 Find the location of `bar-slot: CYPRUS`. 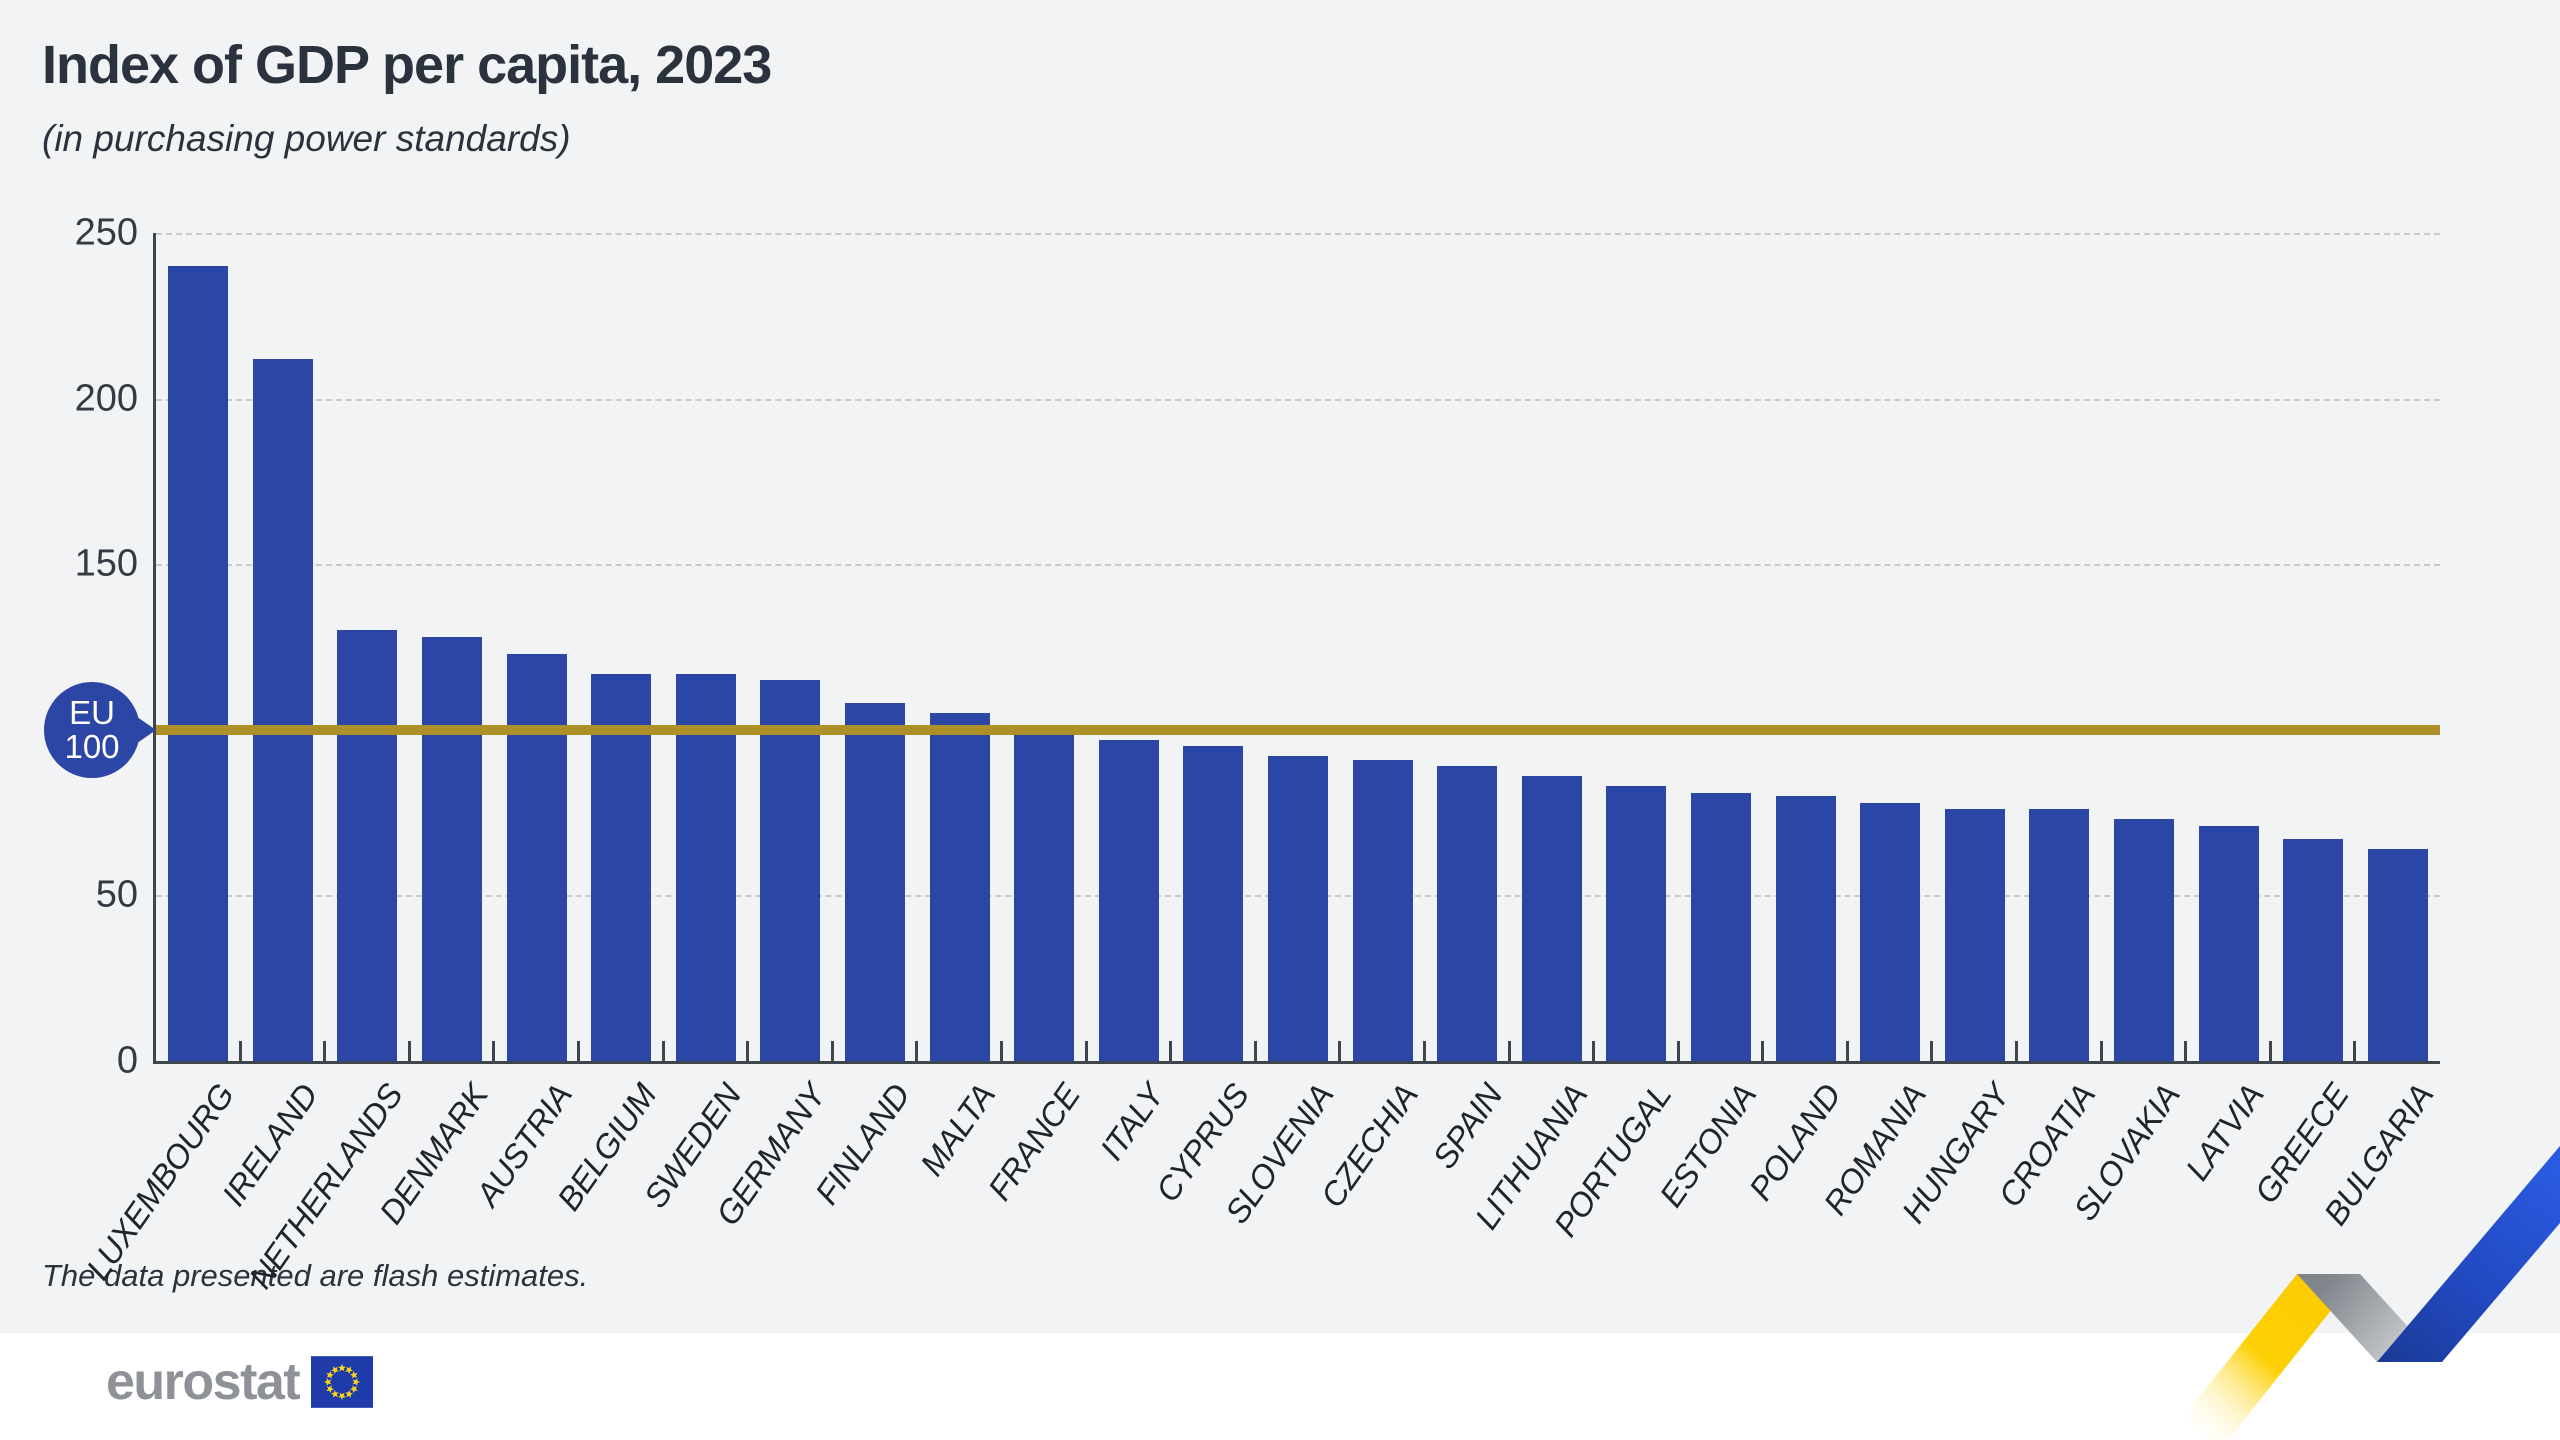

bar-slot: CYPRUS is located at coordinates (1202, 720).